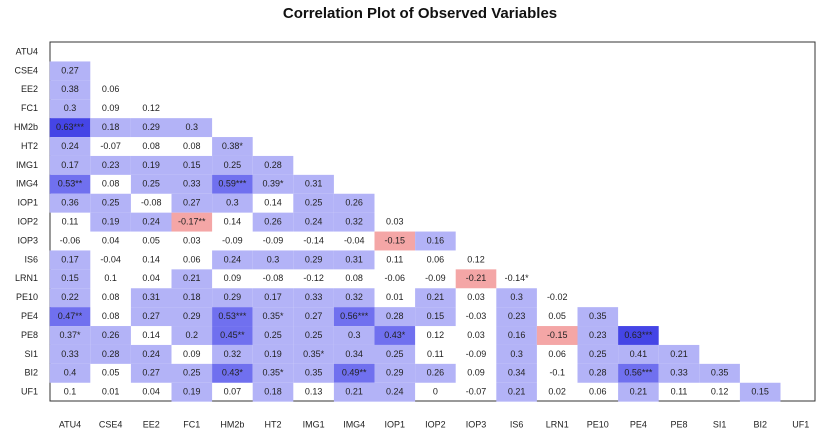 The height and width of the screenshot is (437, 816). Describe the element at coordinates (557, 373) in the screenshot. I see `cell-label: -0.1` at that location.